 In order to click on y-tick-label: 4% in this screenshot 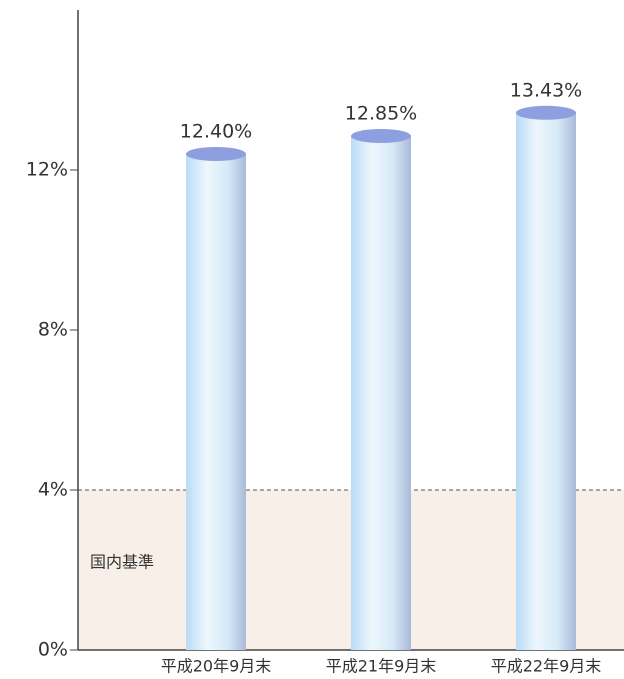, I will do `click(53, 490)`.